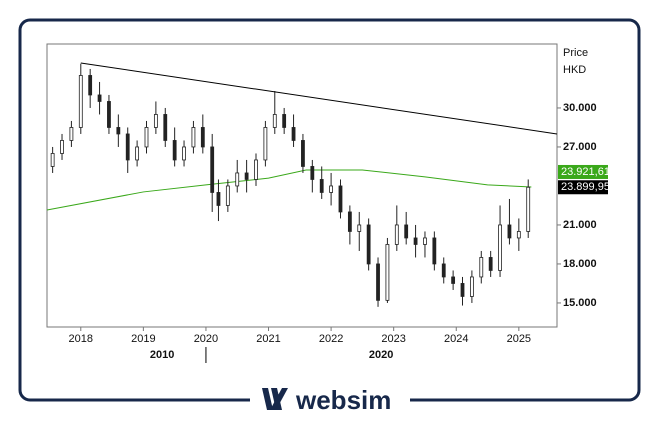  What do you see at coordinates (81, 339) in the screenshot?
I see `x-tick-label: 2018` at bounding box center [81, 339].